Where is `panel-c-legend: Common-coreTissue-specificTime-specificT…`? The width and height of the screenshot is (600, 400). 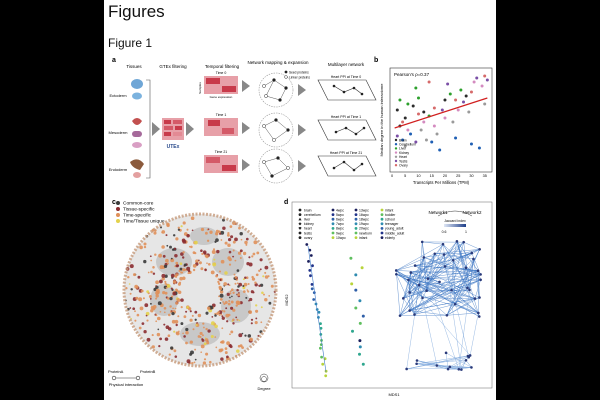 panel-c-legend: Common-coreTissue-specificTime-specificT… is located at coordinates (140, 213).